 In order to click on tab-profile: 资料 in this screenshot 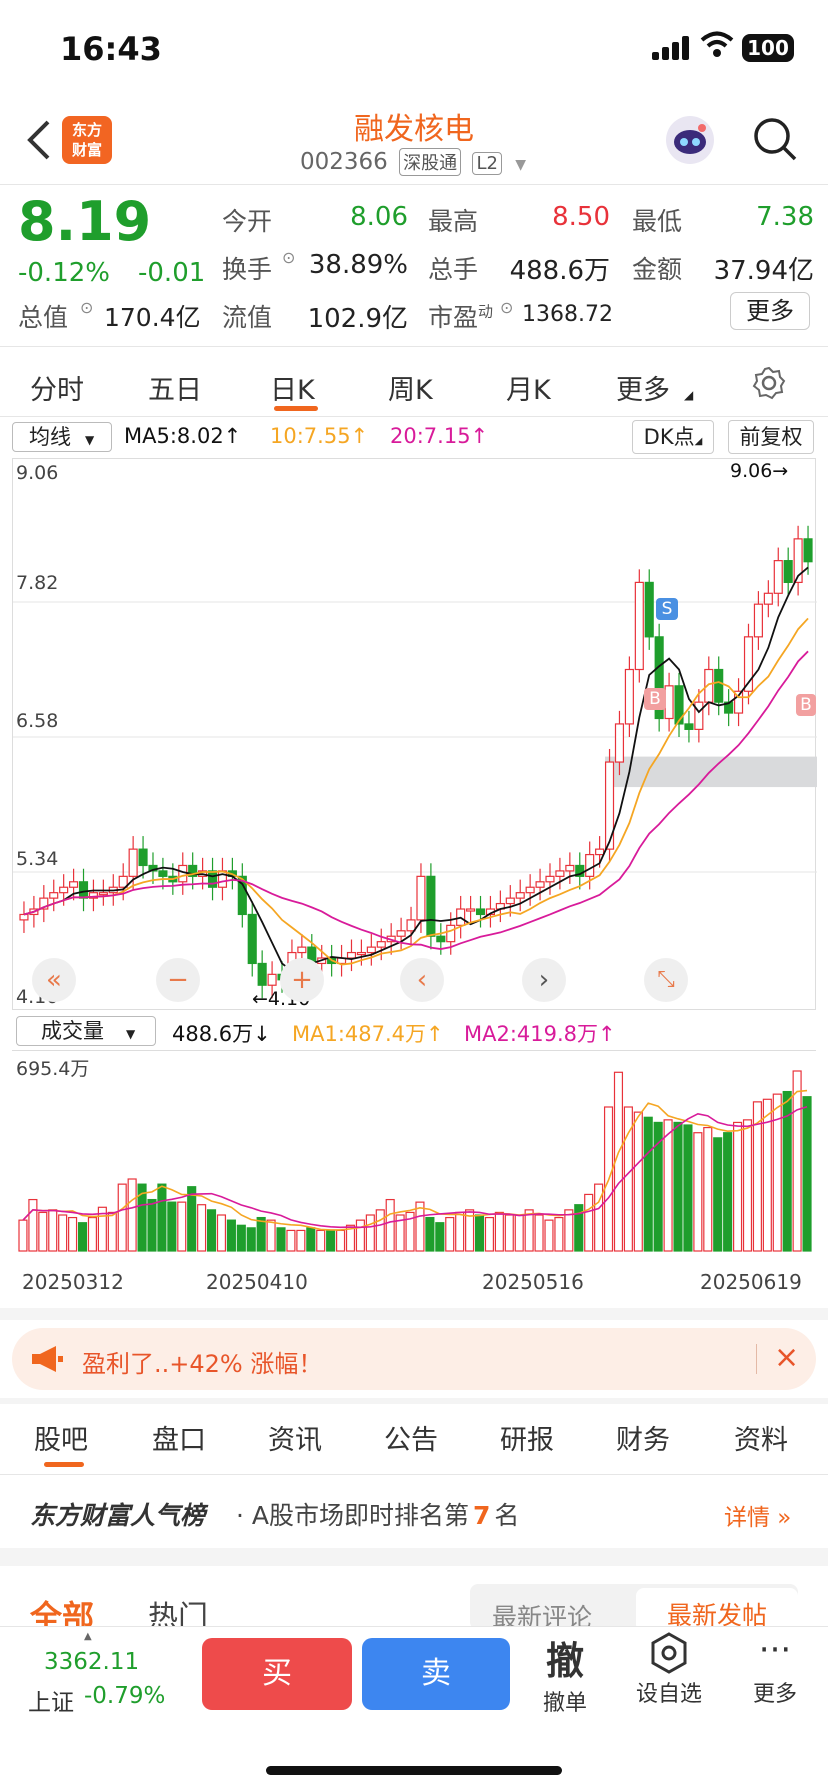, I will do `click(761, 1440)`.